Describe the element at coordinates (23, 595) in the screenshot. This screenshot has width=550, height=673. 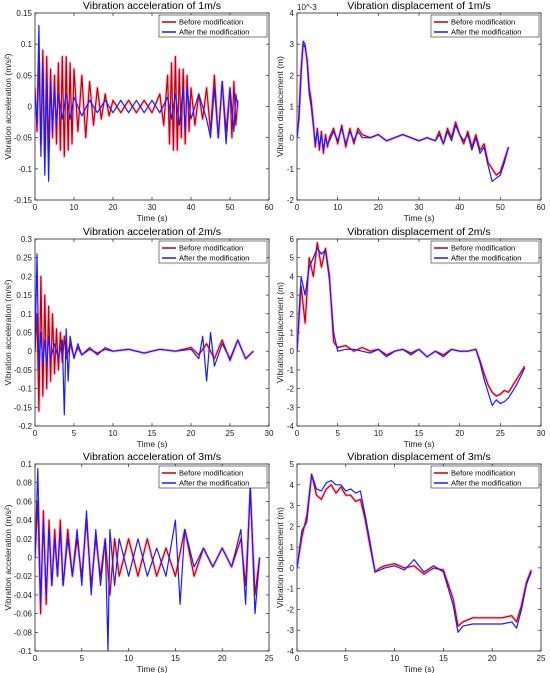
I see `y-tick-label: -0.04` at that location.